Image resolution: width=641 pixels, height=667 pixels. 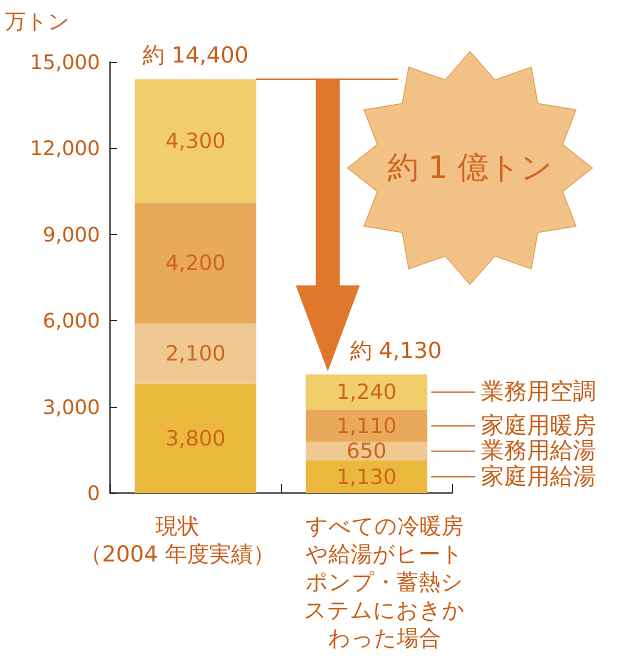 I want to click on y-tick-label: 0, so click(x=93, y=493).